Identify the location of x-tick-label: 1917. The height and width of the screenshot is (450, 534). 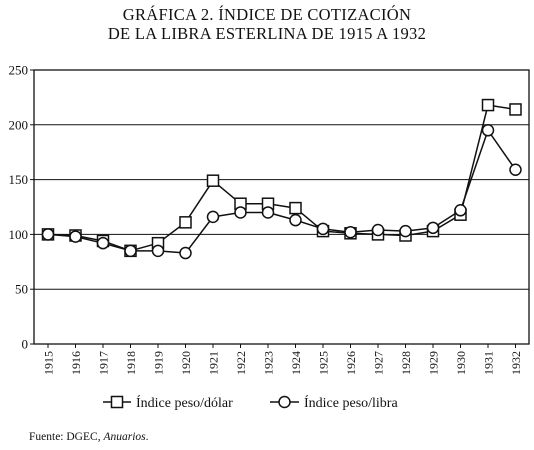
(104, 363).